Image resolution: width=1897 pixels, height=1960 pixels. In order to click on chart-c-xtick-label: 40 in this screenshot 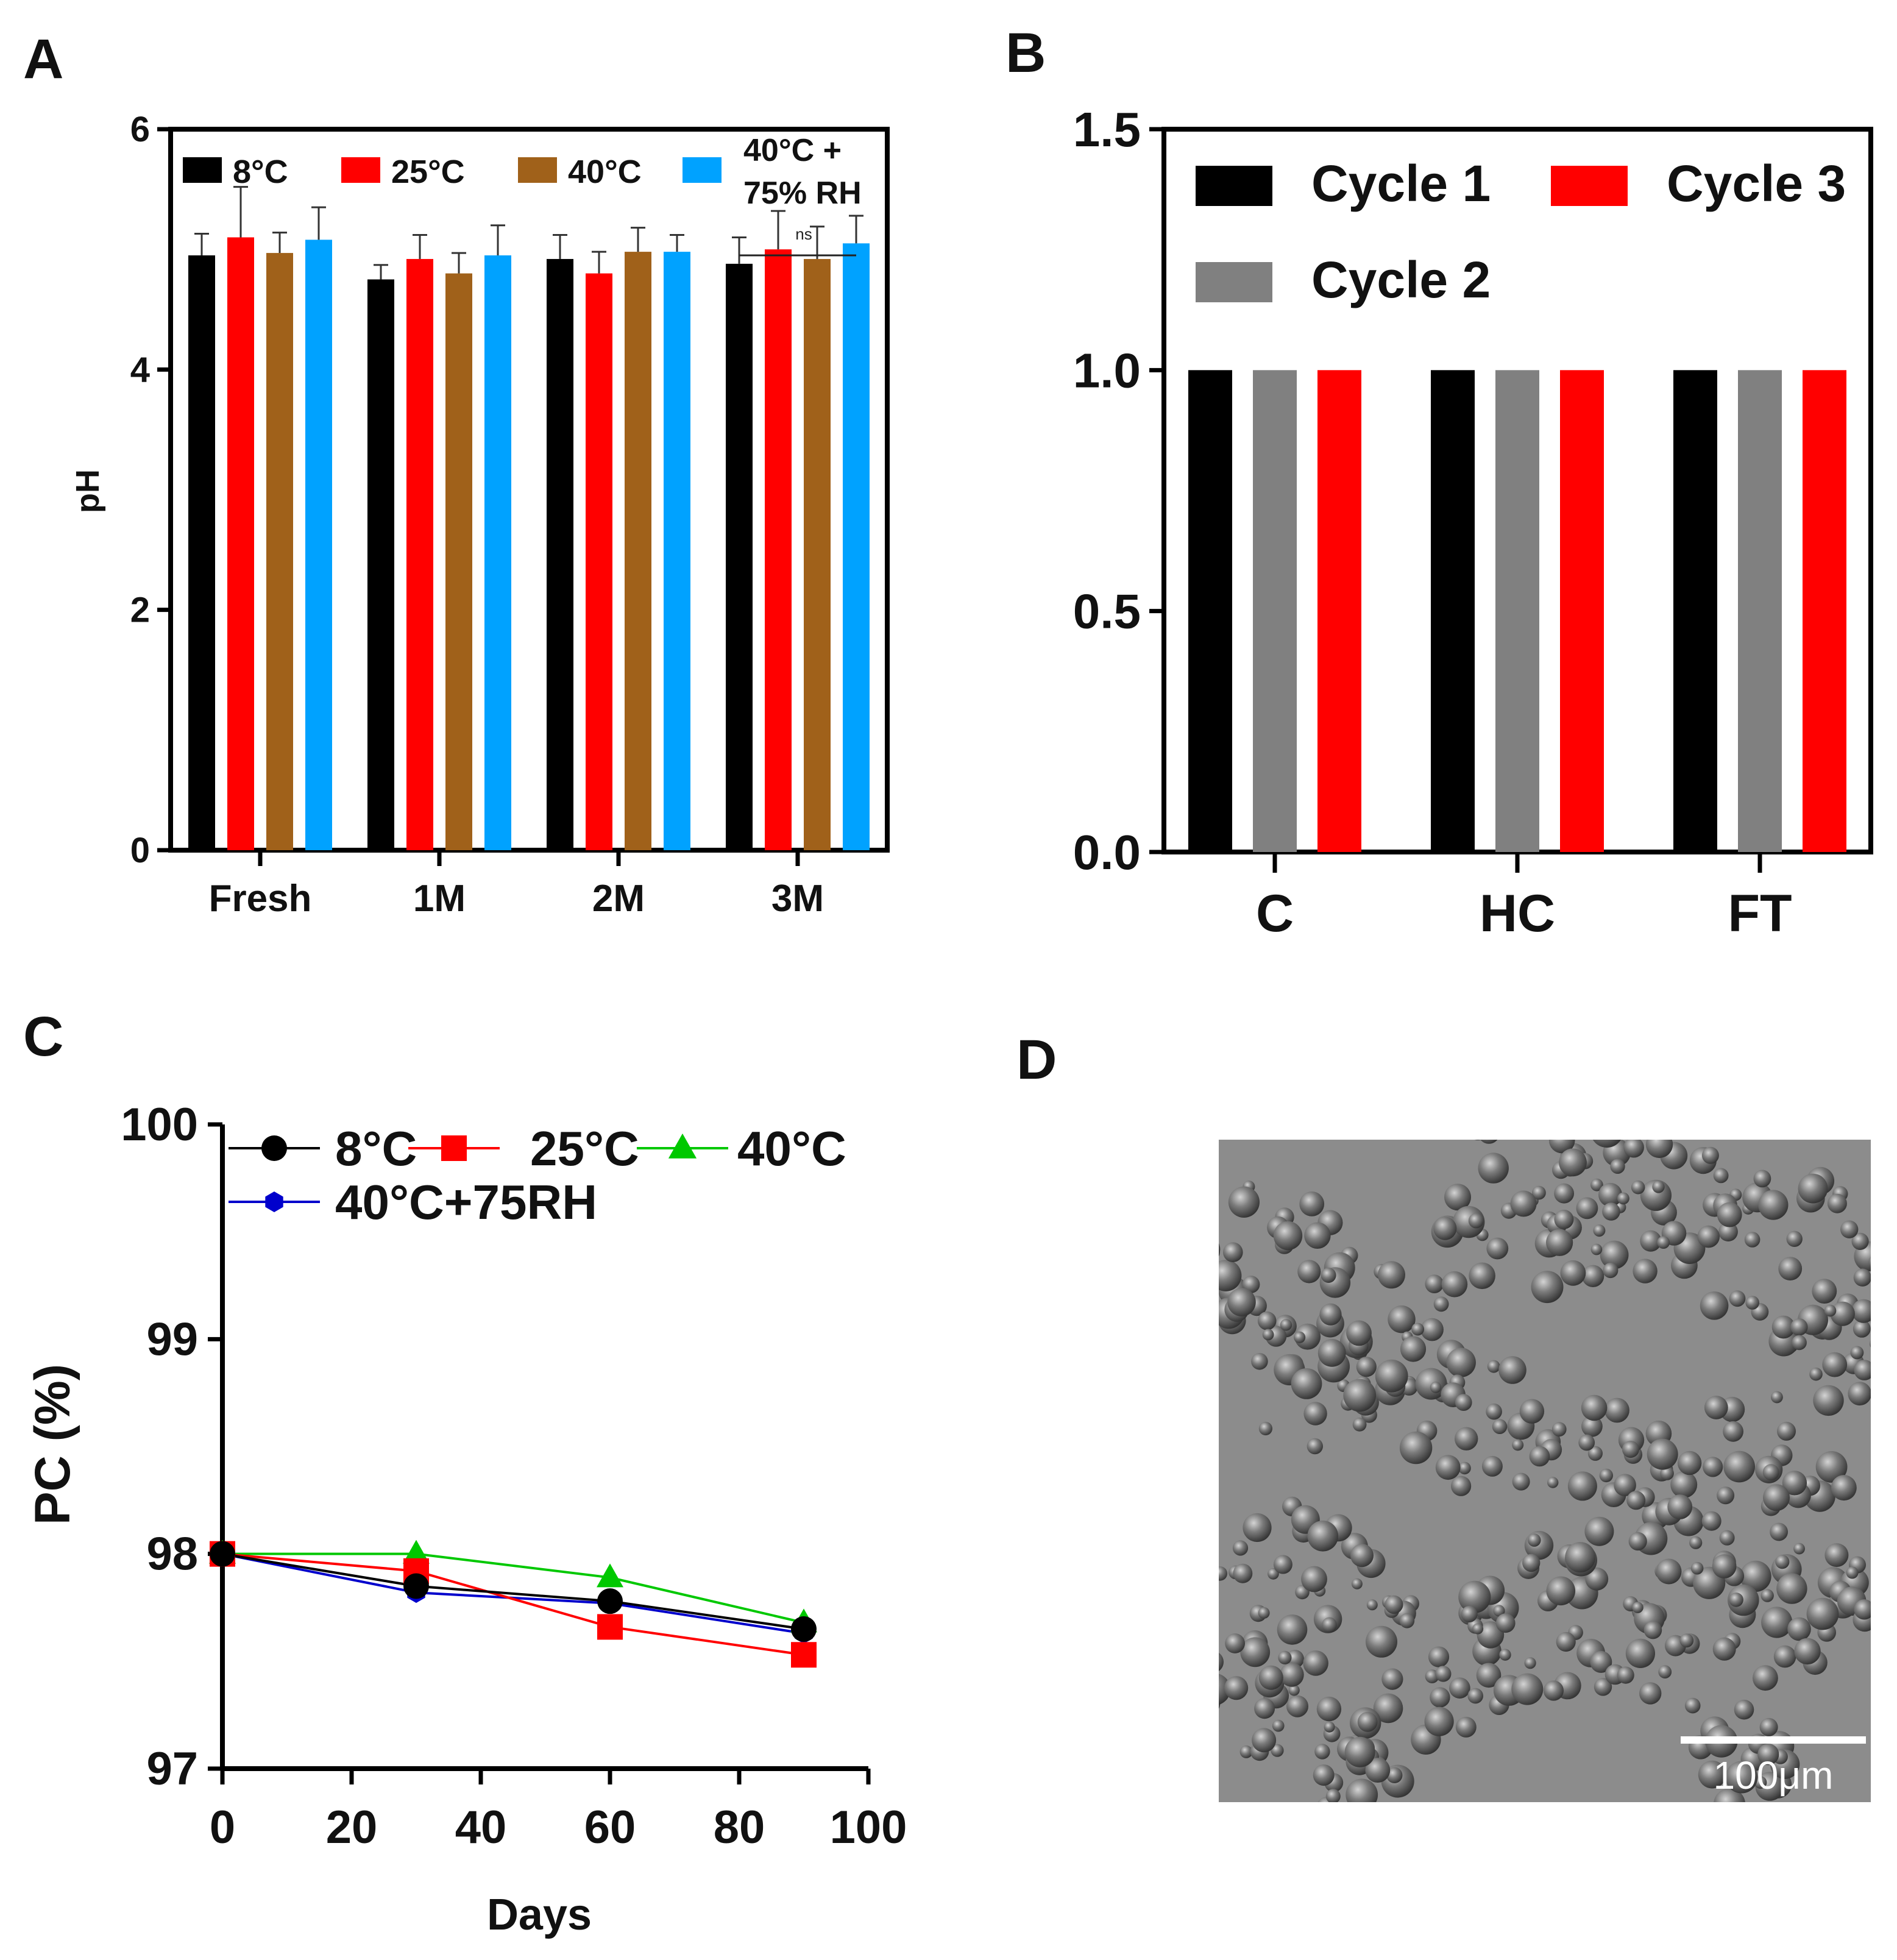, I will do `click(481, 1827)`.